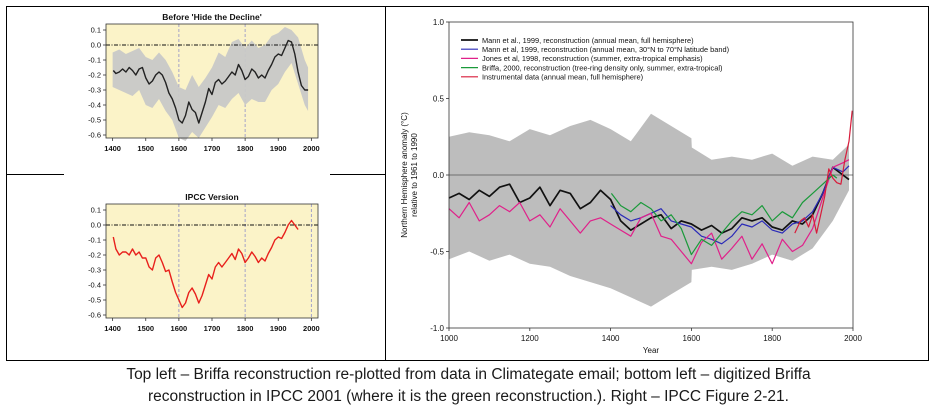 This screenshot has height=417, width=937. I want to click on x-tick-label: 1000, so click(449, 338).